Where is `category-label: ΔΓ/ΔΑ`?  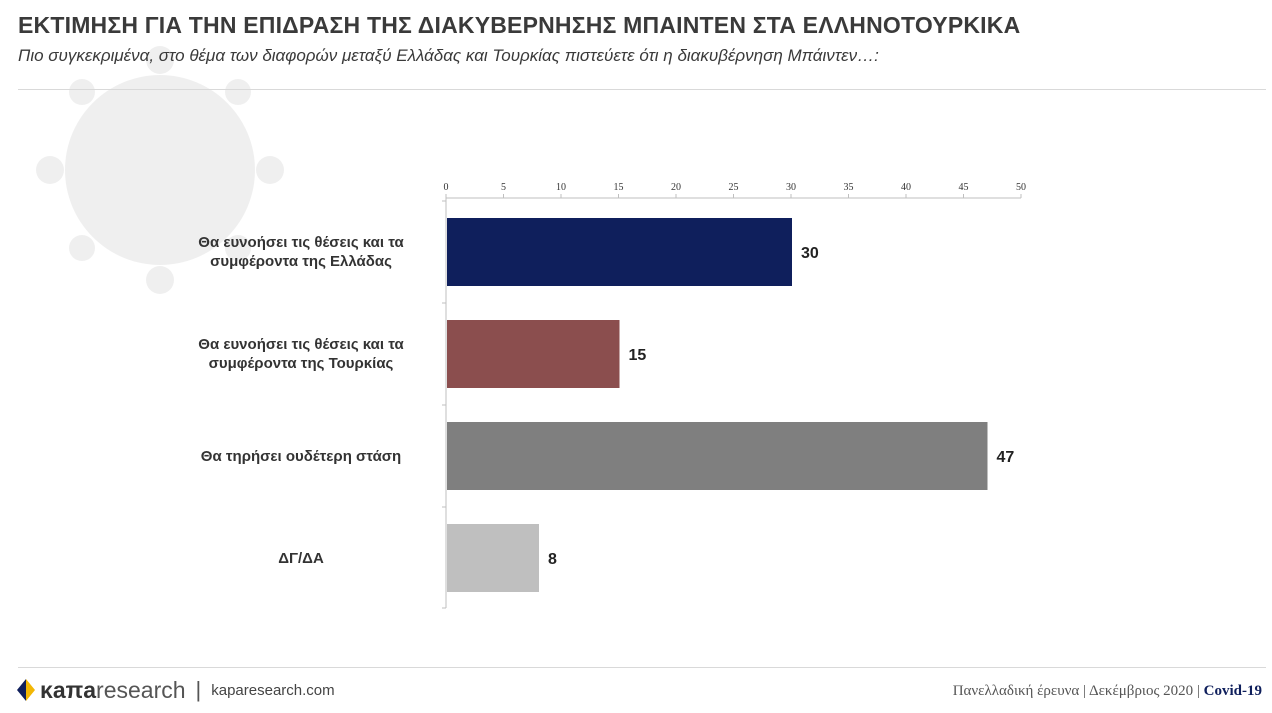 category-label: ΔΓ/ΔΑ is located at coordinates (301, 558).